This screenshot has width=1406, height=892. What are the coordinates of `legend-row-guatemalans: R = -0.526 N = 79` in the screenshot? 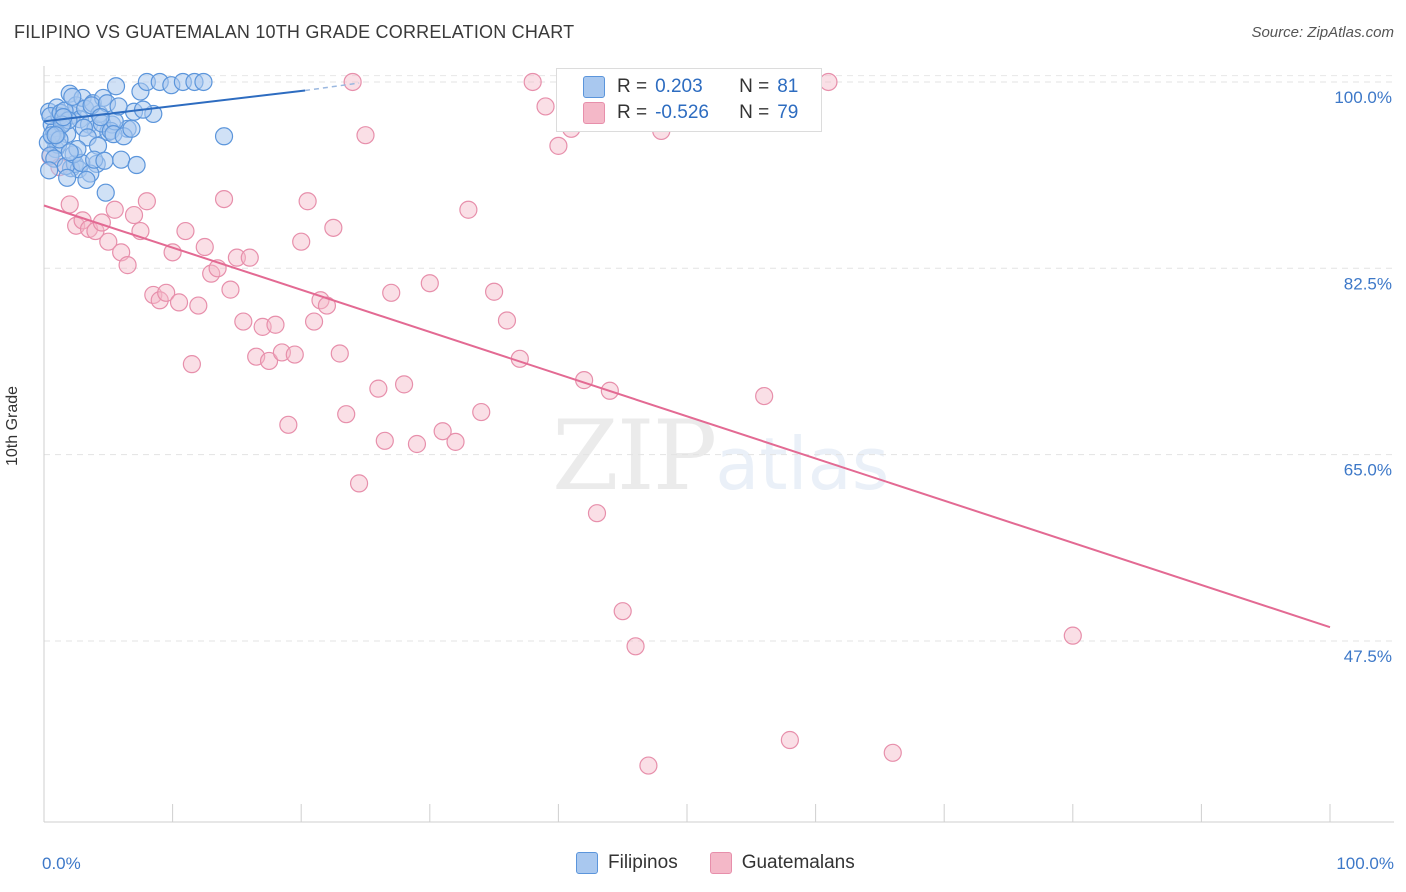 It's located at (690, 113).